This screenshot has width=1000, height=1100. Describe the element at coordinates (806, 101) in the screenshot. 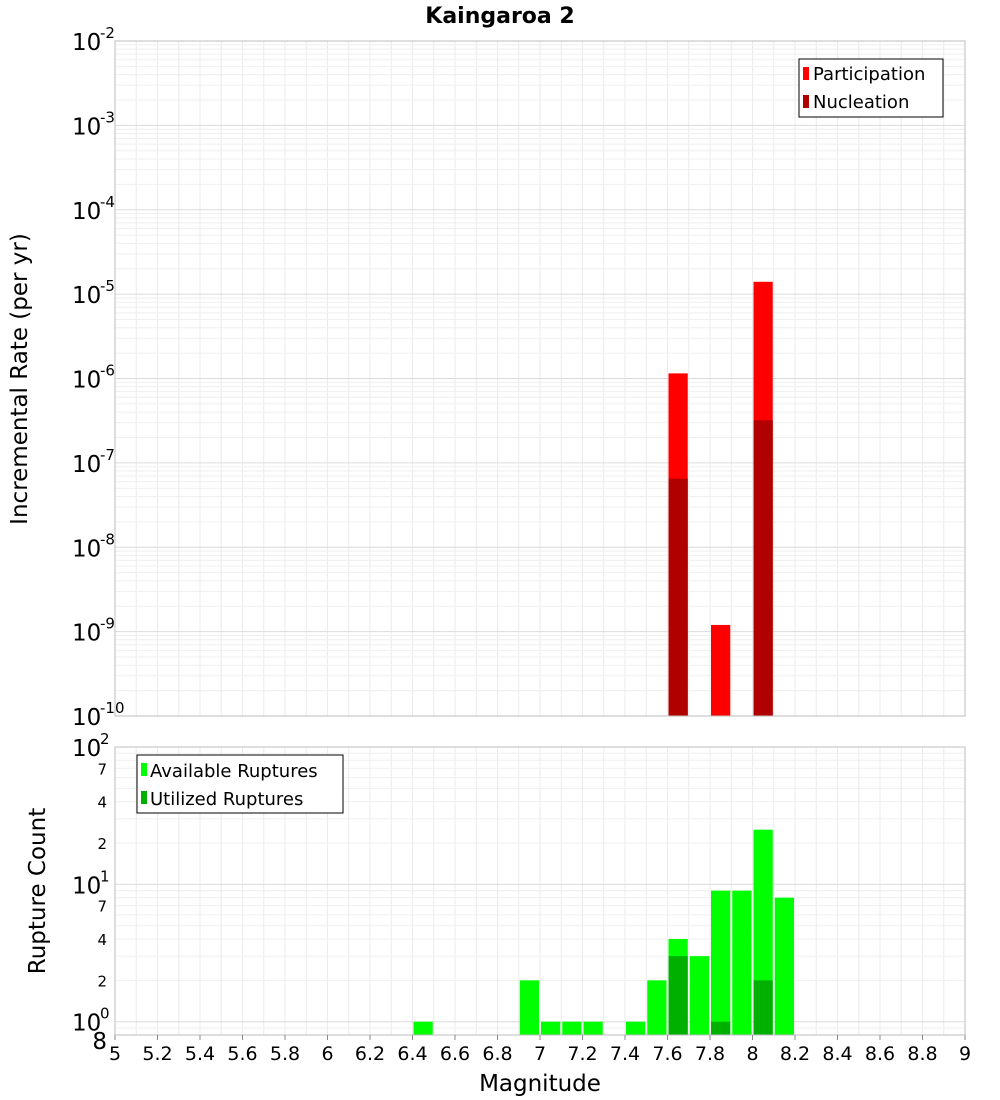

I see `nucleation-legend-swatch` at that location.